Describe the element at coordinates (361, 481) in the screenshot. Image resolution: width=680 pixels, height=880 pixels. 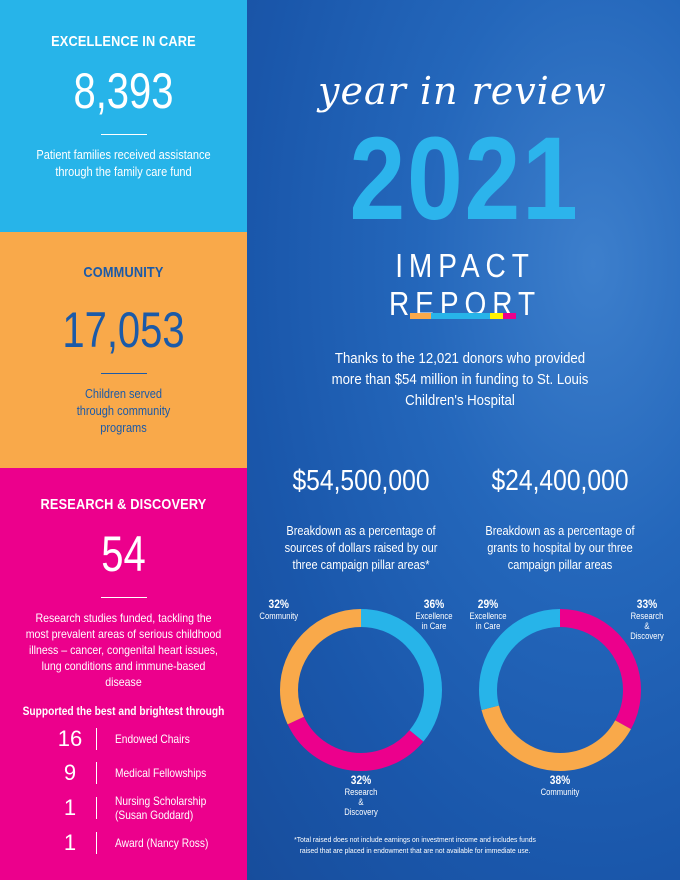
I see `chart1-title: $54,500,000` at that location.